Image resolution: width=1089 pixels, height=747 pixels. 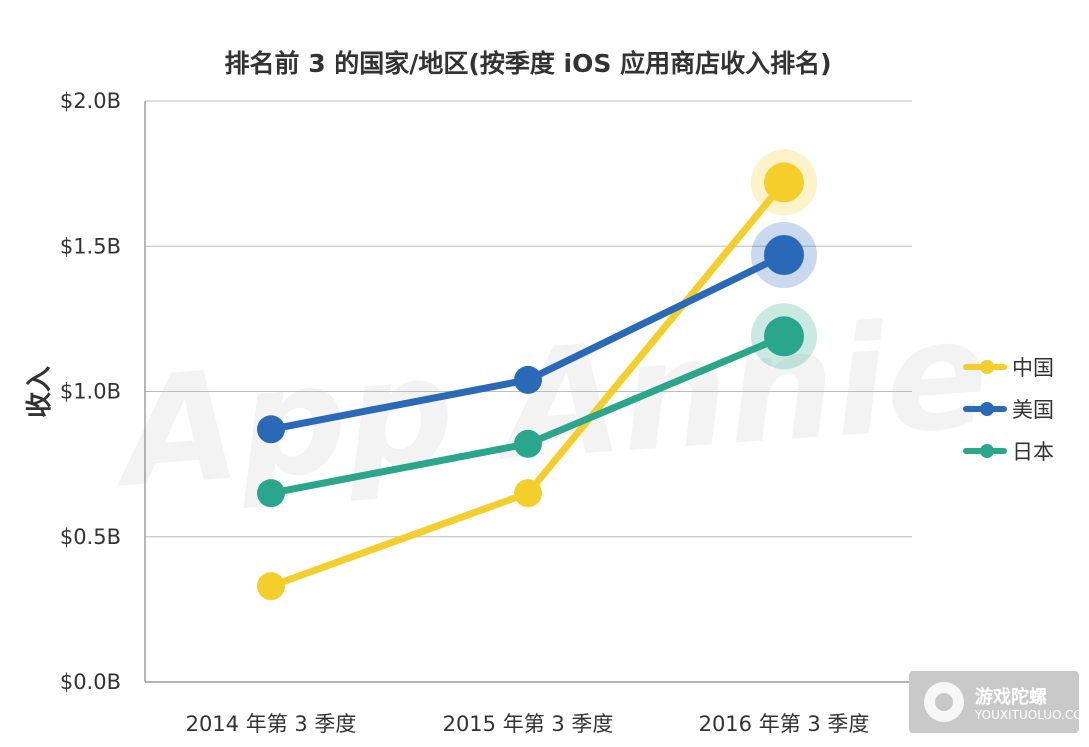 I want to click on y-tick-labels: $0.0B $0.5B $1.0B $1.5B $2.0B, so click(x=90, y=391).